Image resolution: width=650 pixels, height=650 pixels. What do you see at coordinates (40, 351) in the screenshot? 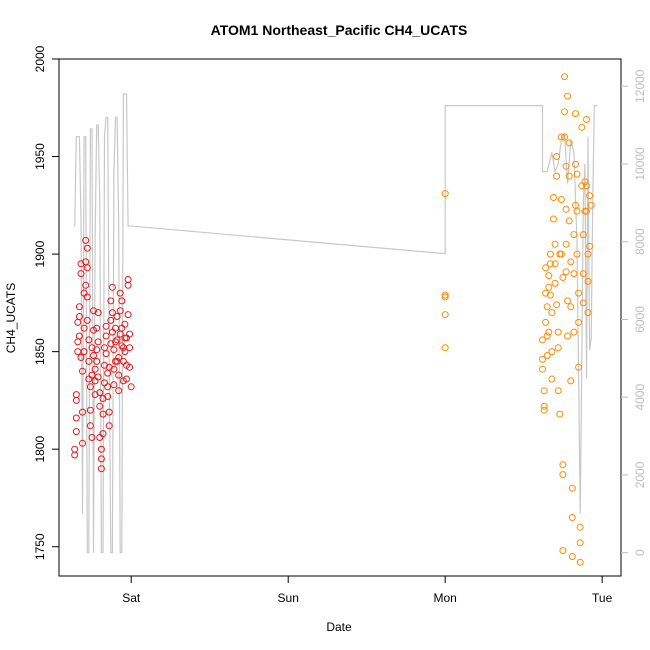
I see `y-tick-label: 1850` at bounding box center [40, 351].